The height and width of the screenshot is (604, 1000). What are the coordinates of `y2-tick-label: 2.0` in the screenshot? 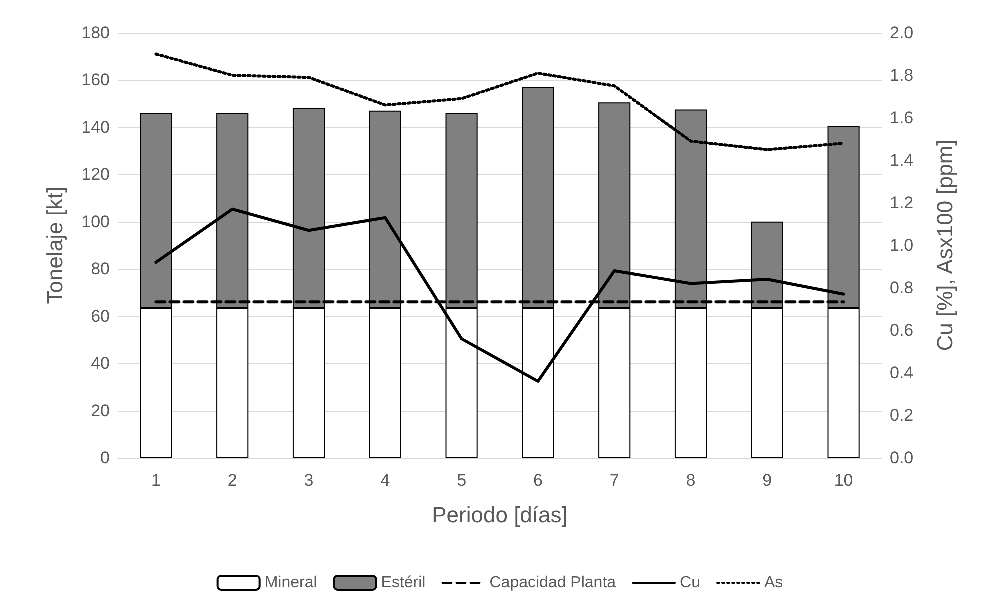 It's located at (902, 33).